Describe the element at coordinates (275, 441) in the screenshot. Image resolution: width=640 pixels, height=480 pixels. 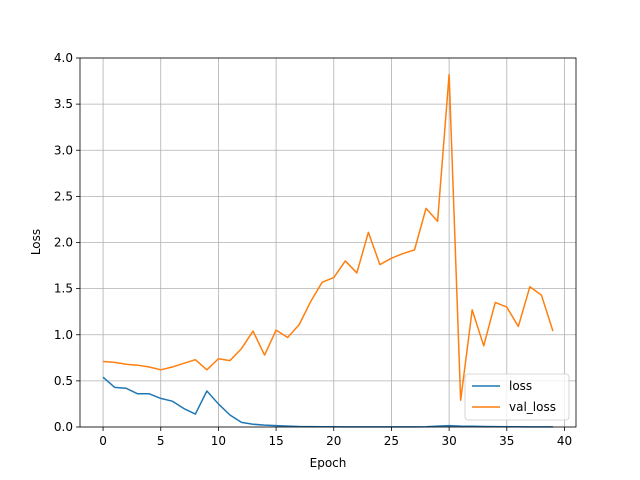
I see `x-tick-label: 15` at that location.